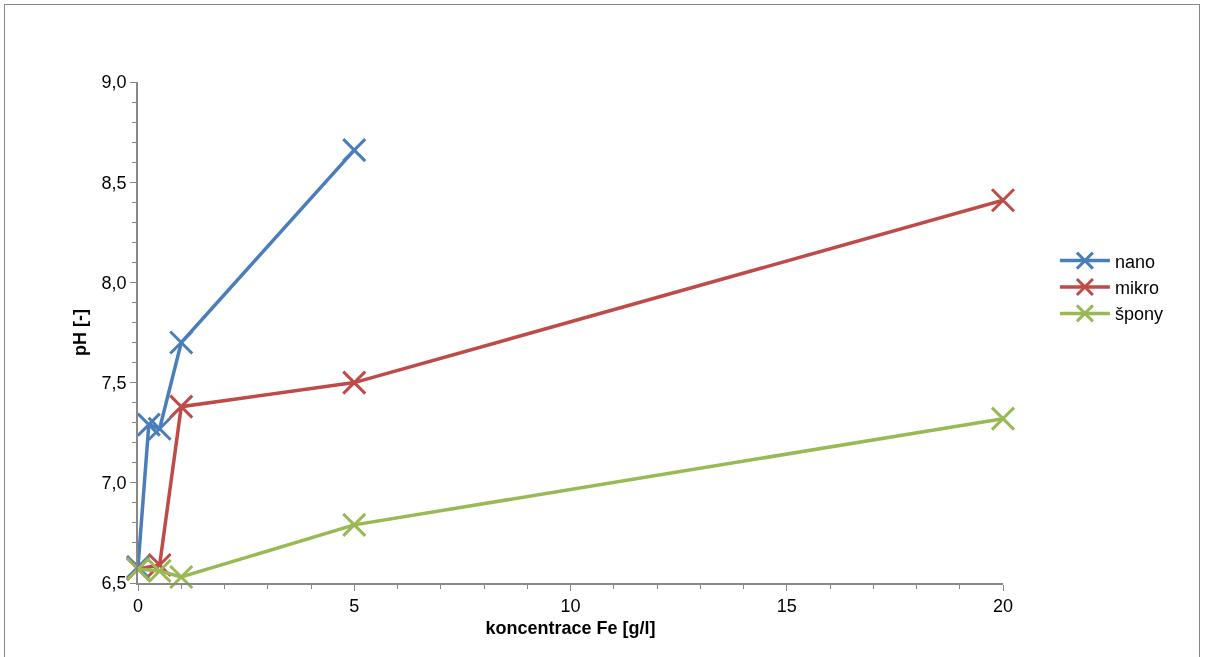  I want to click on x-tick-label: 0, so click(138, 606).